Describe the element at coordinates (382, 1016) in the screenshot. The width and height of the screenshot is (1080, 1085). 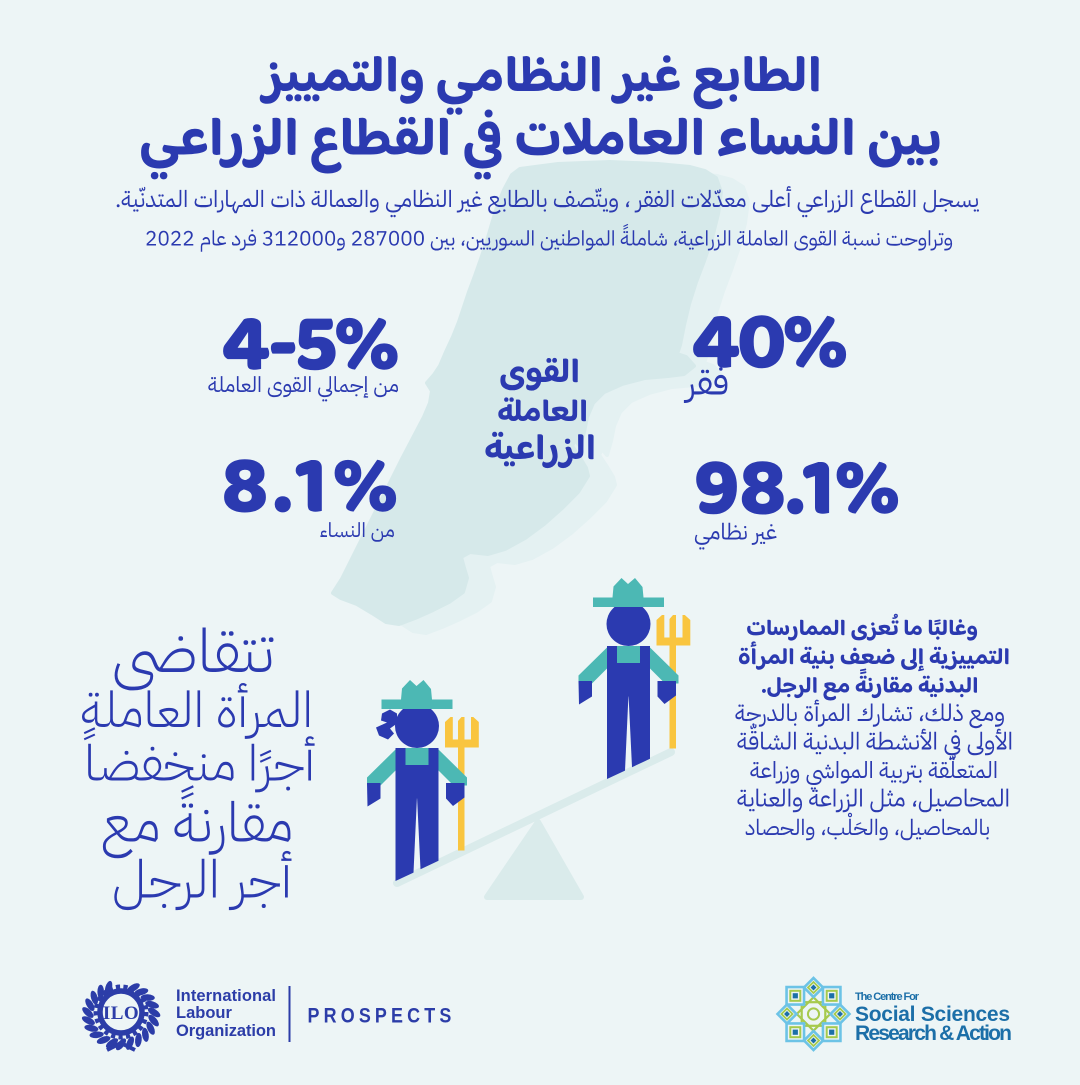
I see `svg-text: PROSPECTS` at that location.